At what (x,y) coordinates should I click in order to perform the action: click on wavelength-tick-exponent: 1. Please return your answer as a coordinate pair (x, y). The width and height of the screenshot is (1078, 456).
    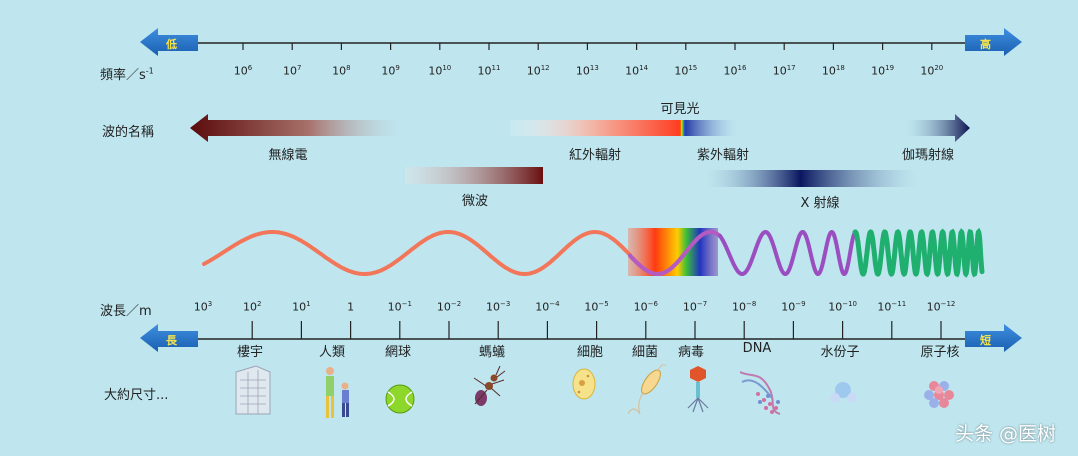
    Looking at the image, I should click on (308, 304).